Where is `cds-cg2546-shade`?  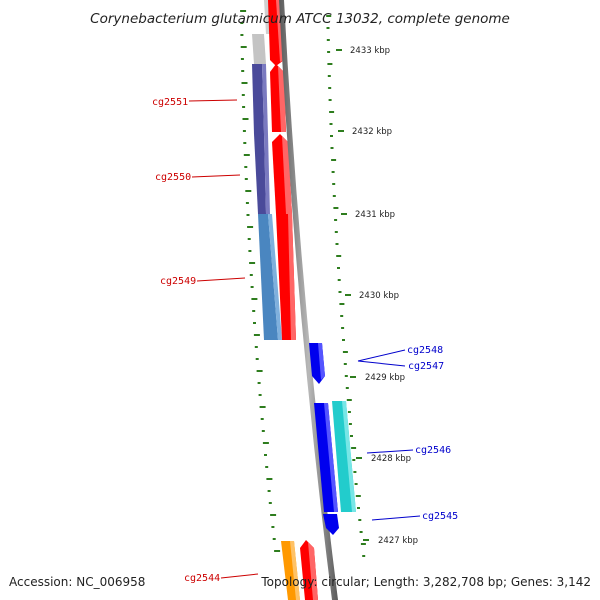 cds-cg2546-shade is located at coordinates (331, 457).